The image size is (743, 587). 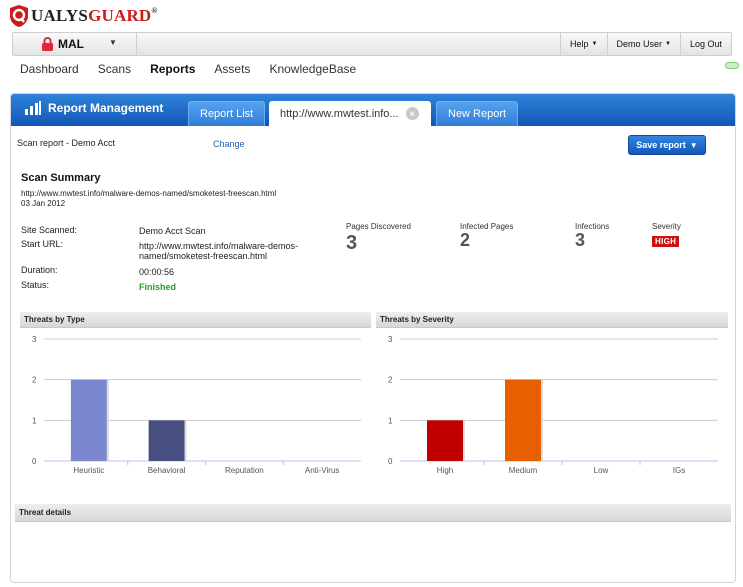 What do you see at coordinates (352, 243) in the screenshot?
I see `pages-discovered-value: 3` at bounding box center [352, 243].